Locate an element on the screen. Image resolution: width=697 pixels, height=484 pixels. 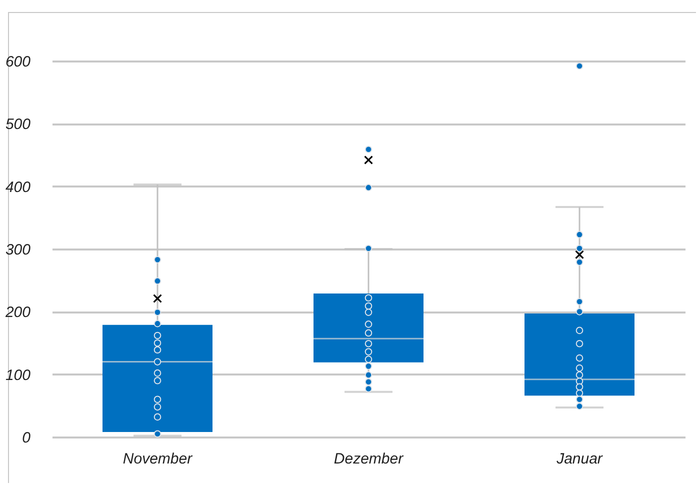
x-tick-label: Dezember is located at coordinates (369, 459).